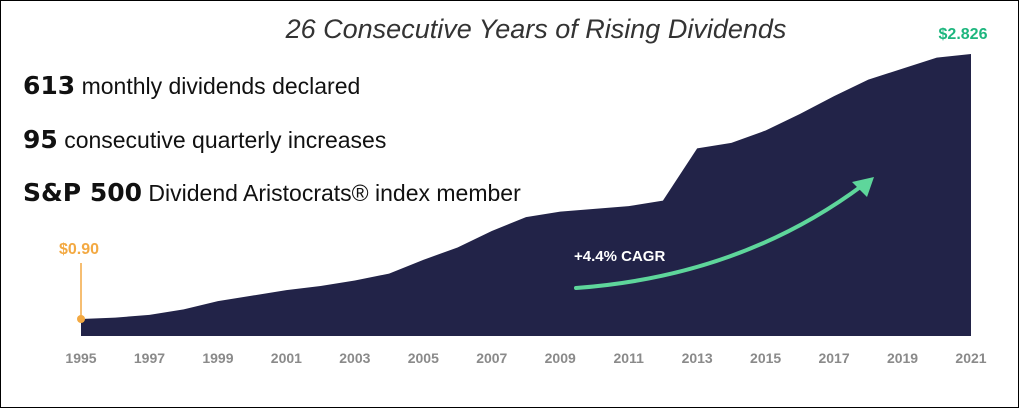  Describe the element at coordinates (217, 358) in the screenshot. I see `x-tick-label: 1999` at that location.